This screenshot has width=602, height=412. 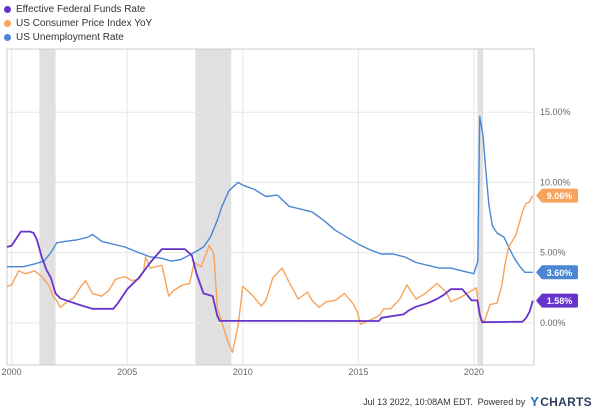 I want to click on y-axis: 0.00% 5.00% 10.00% 15.00%, so click(x=555, y=217).